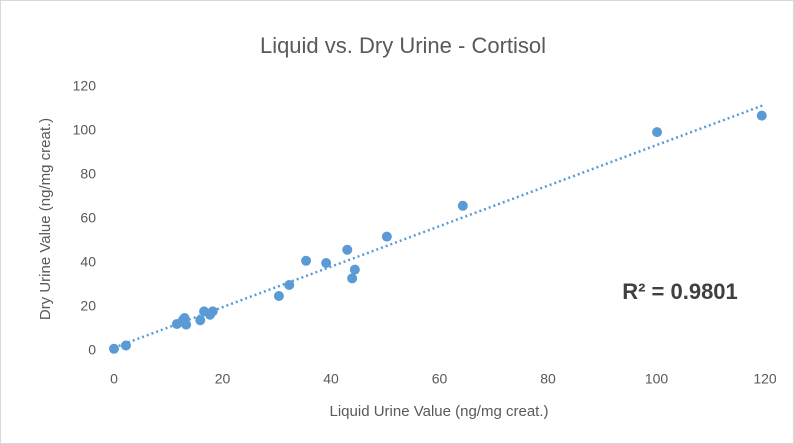 The width and height of the screenshot is (794, 444). Describe the element at coordinates (85, 130) in the screenshot. I see `y-tick-label: 100` at that location.